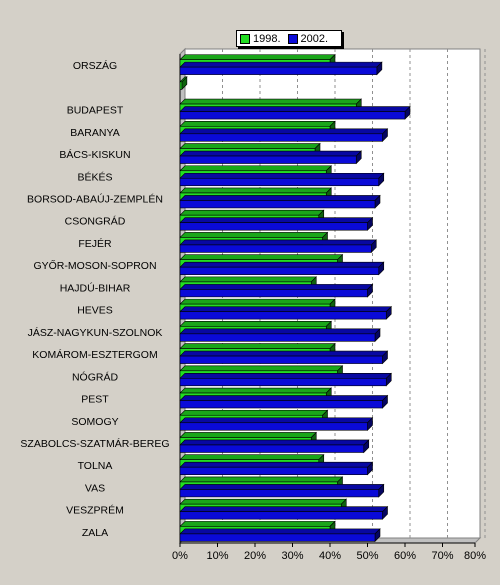  Describe the element at coordinates (442, 556) in the screenshot. I see `x-tick-label: 70%` at that location.